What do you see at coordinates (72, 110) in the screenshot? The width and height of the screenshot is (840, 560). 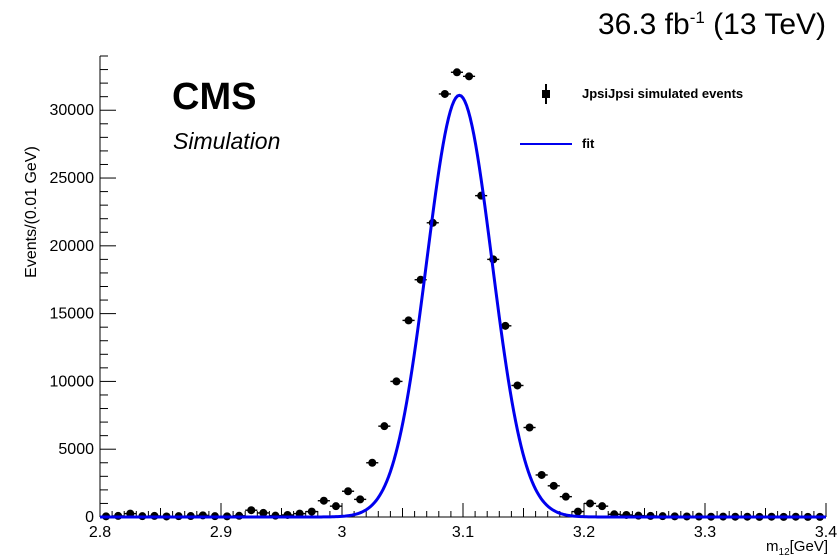 I see `y-tick-label: 30000` at bounding box center [72, 110].